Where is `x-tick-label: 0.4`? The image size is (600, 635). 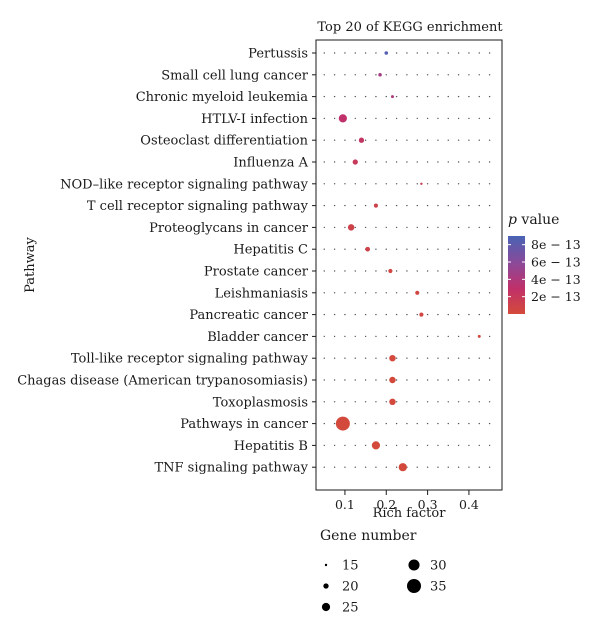 x-tick-label: 0.4 is located at coordinates (469, 504).